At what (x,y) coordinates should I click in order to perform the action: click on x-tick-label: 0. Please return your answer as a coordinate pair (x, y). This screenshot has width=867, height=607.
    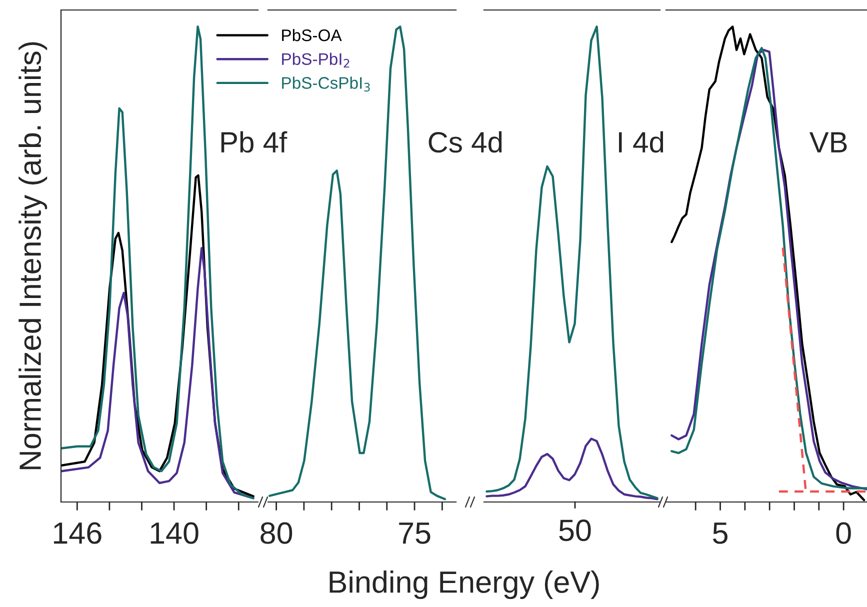
    Looking at the image, I should click on (843, 533).